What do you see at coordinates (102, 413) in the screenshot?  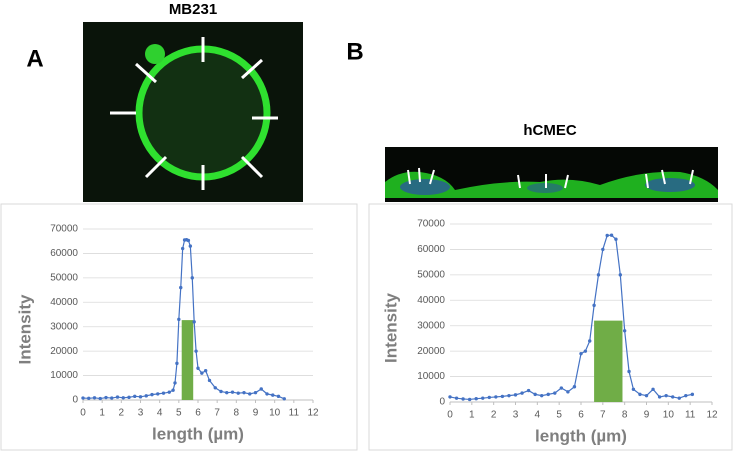 I see `x-tick-label: 1` at bounding box center [102, 413].